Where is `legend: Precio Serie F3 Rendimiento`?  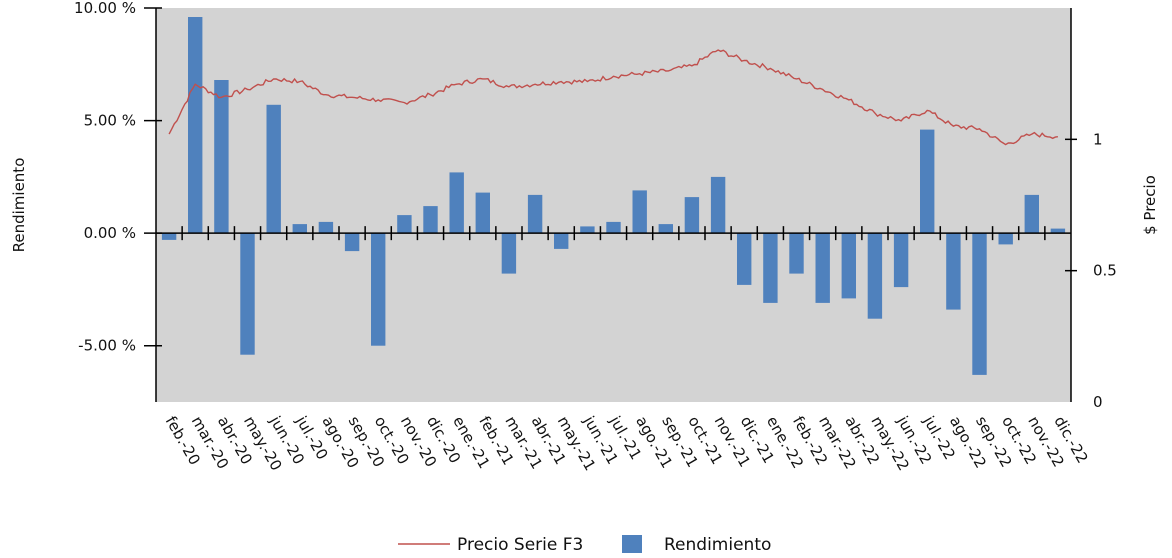 legend: Precio Serie F3 Rendimiento is located at coordinates (584, 545).